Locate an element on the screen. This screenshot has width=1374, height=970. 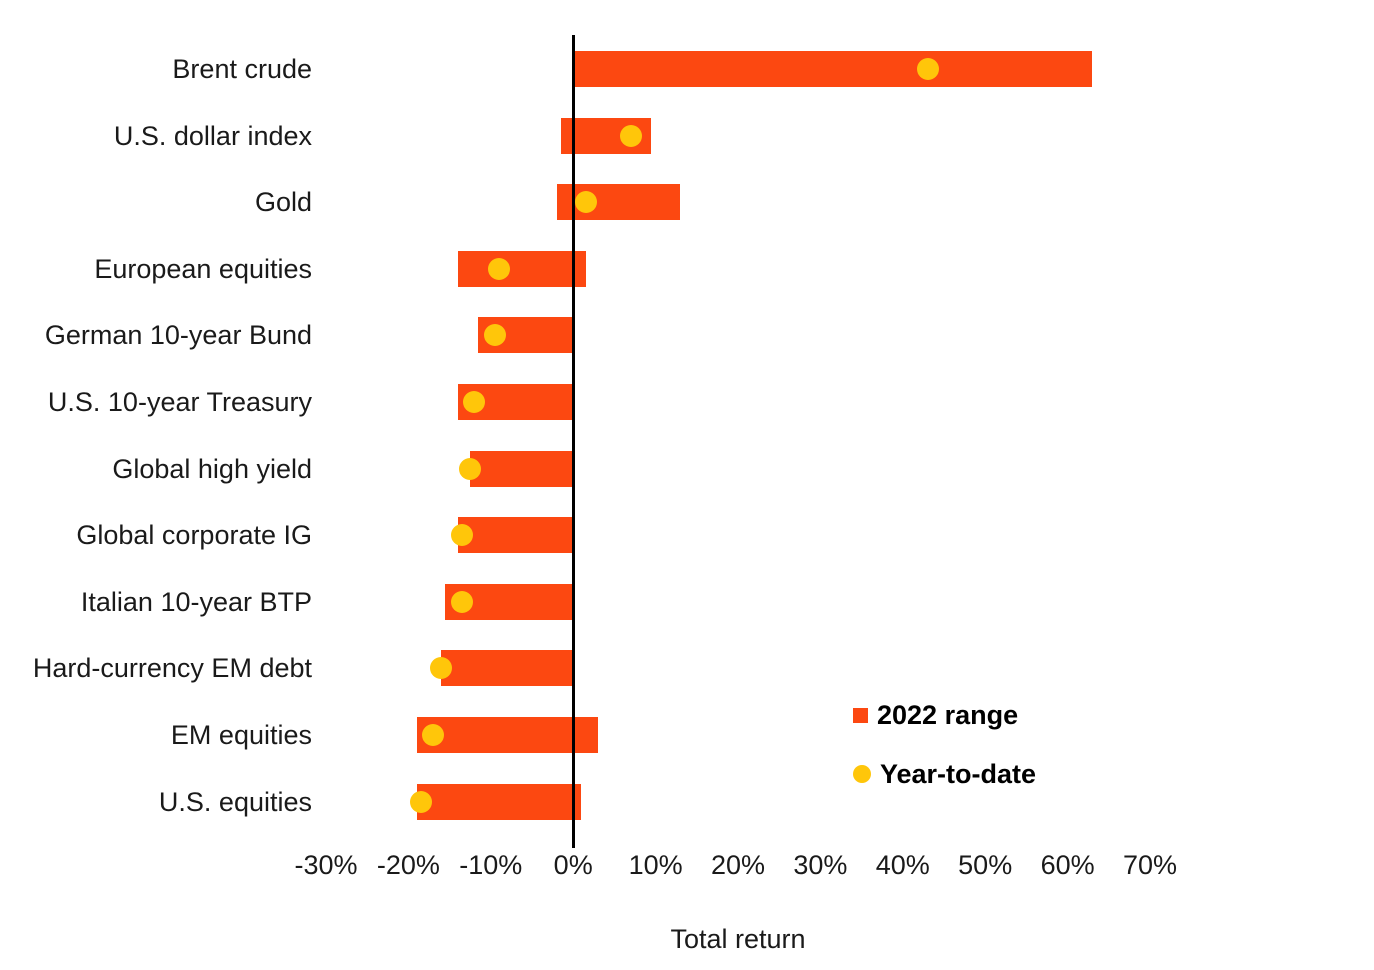
x-tick-label: 60% is located at coordinates (1067, 865).